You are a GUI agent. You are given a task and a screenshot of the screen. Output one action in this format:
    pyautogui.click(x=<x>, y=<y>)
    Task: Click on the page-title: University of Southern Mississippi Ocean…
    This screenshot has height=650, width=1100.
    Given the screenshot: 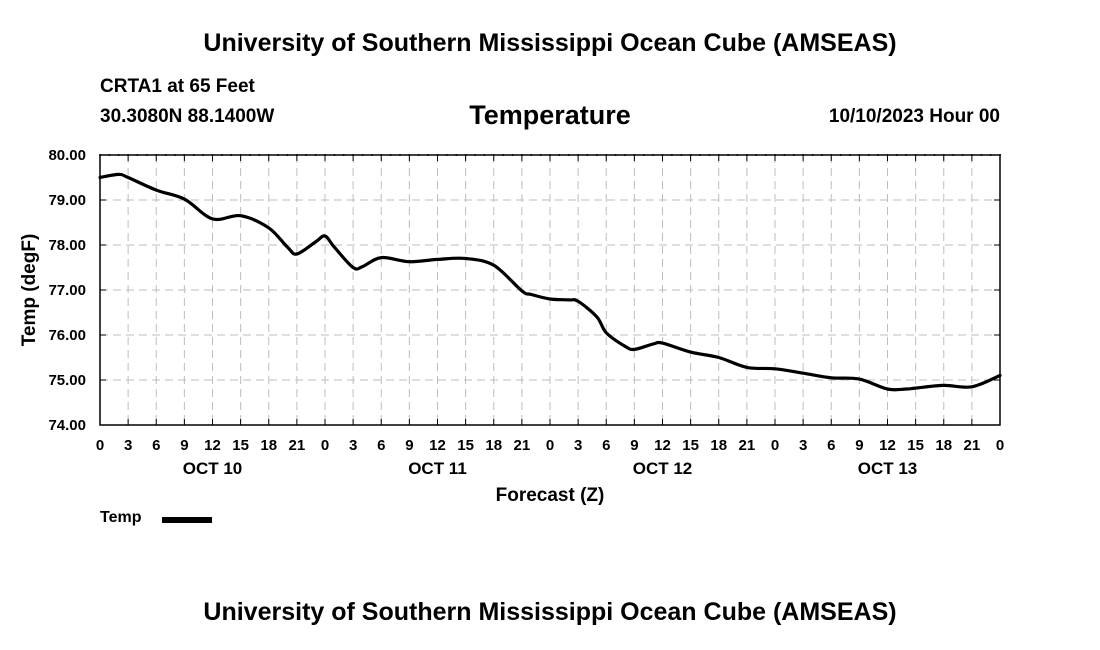 What is the action you would take?
    pyautogui.click(x=550, y=43)
    